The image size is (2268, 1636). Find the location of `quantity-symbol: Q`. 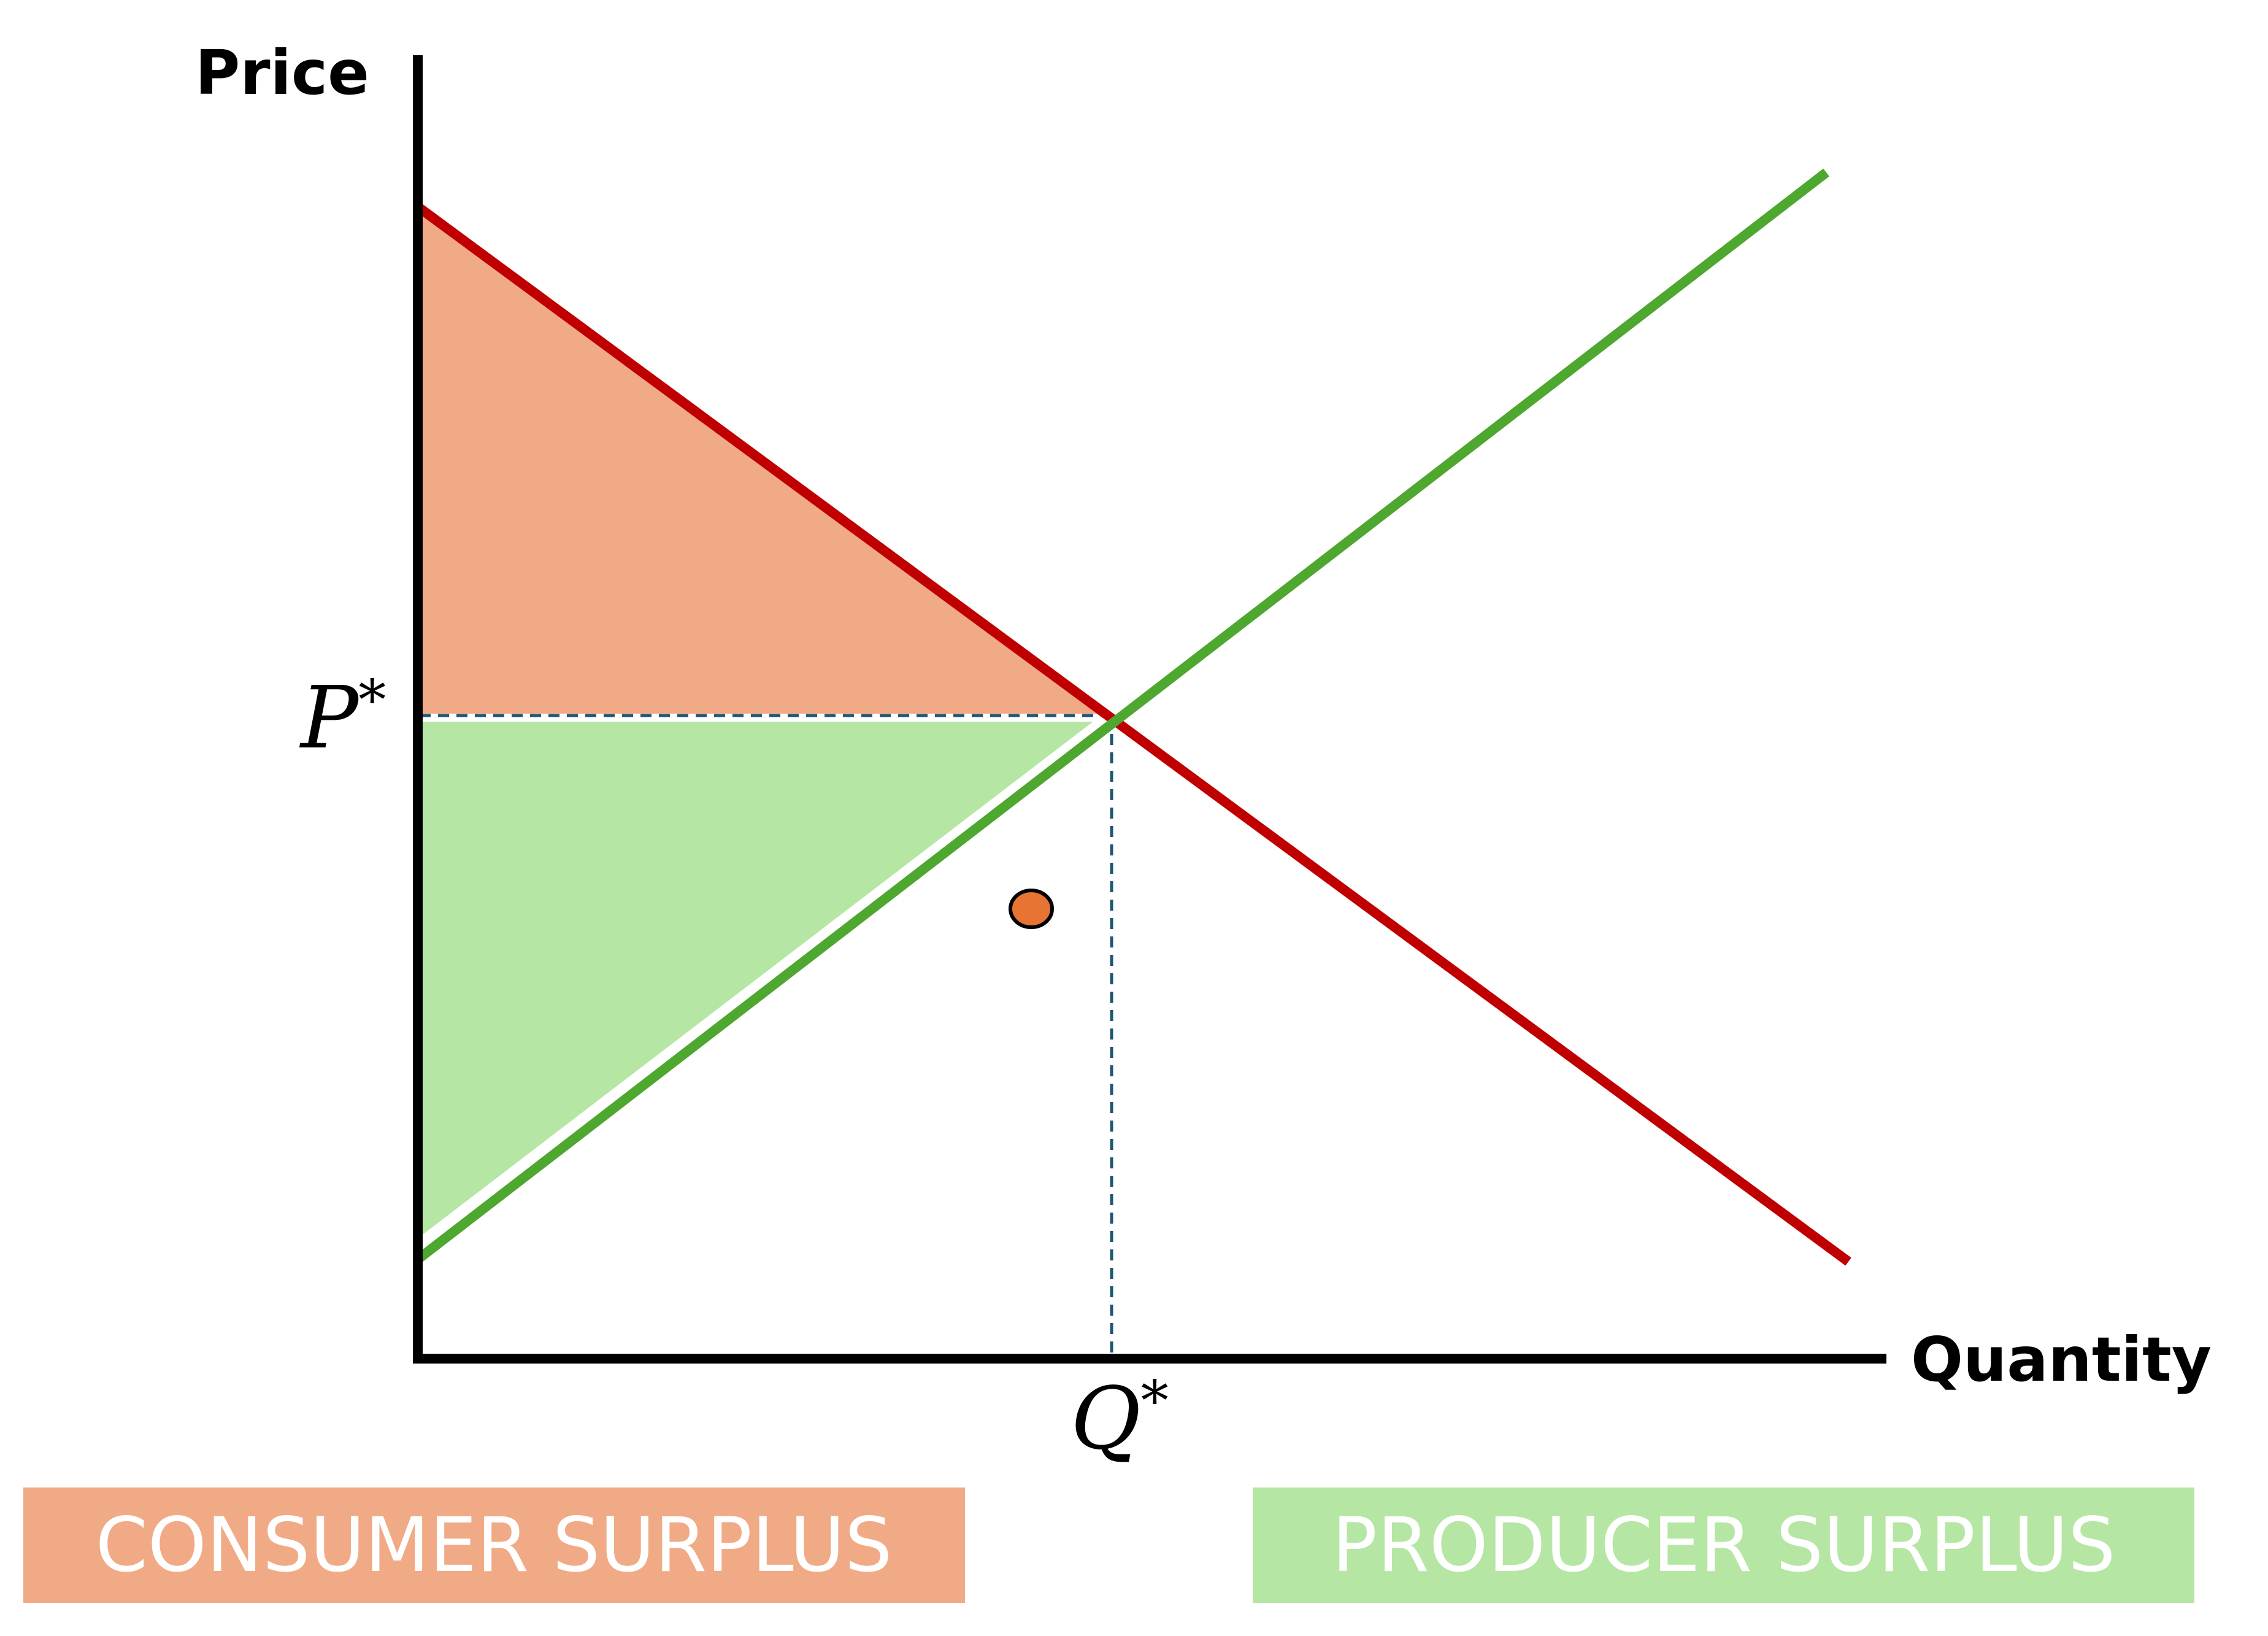

quantity-symbol: Q is located at coordinates (1106, 1419).